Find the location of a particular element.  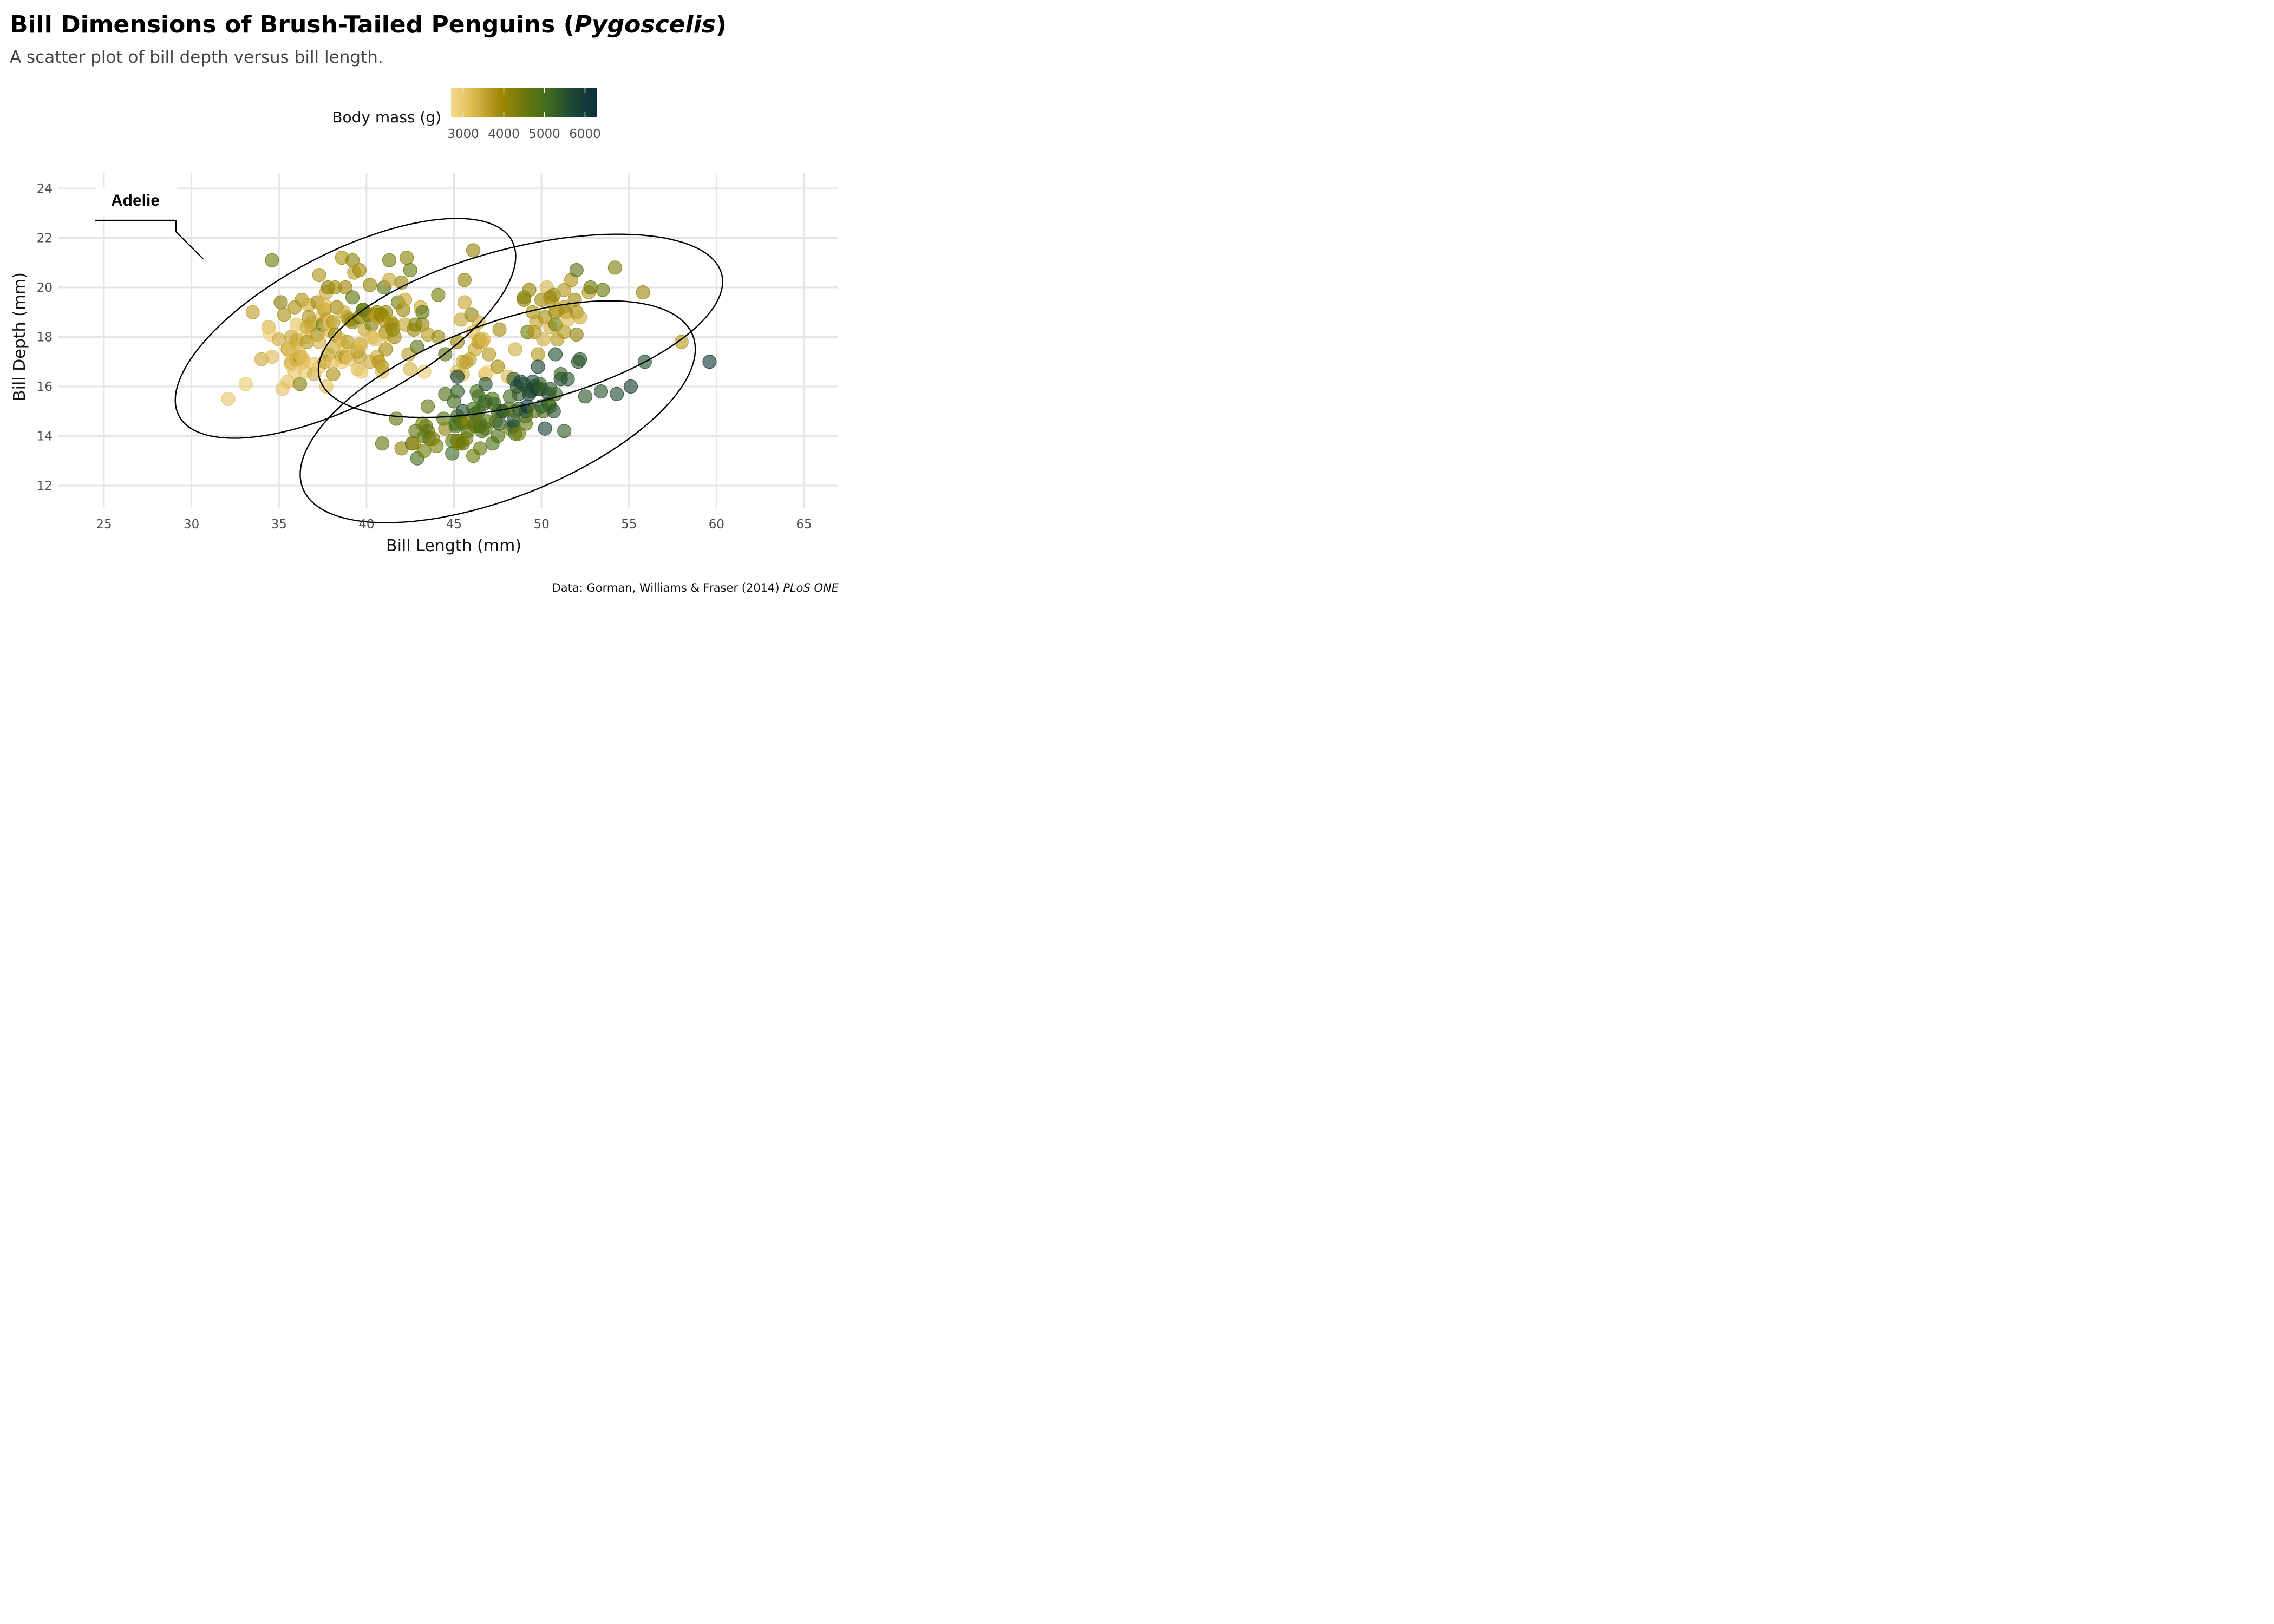

x-tick-label: 45 is located at coordinates (454, 525).